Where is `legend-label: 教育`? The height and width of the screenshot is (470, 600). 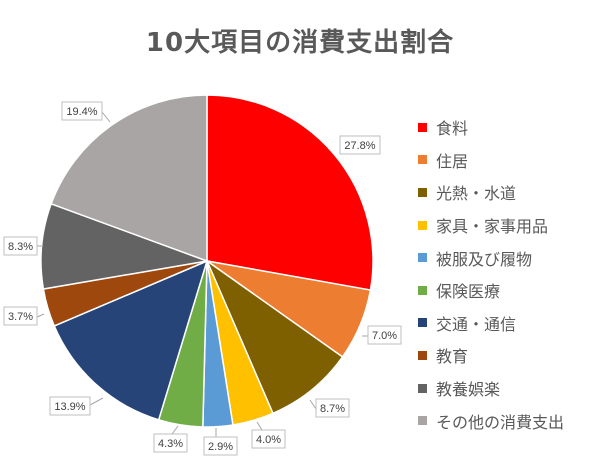
legend-label: 教育 is located at coordinates (452, 357).